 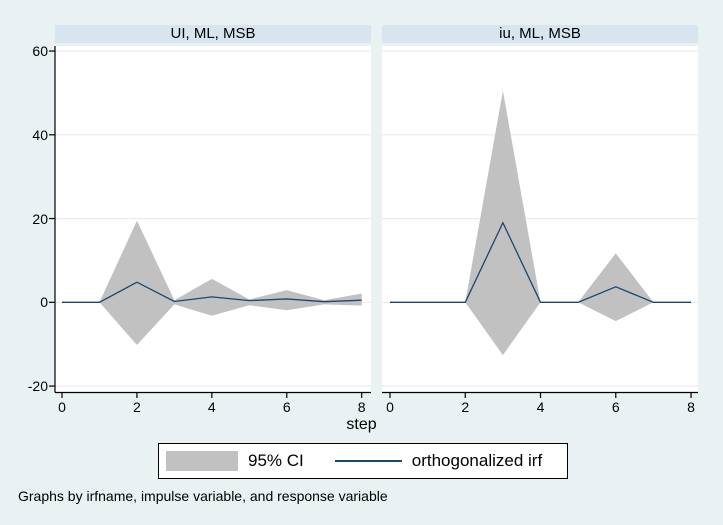 What do you see at coordinates (540, 34) in the screenshot?
I see `panel-title-right: iu, ML, MSB` at bounding box center [540, 34].